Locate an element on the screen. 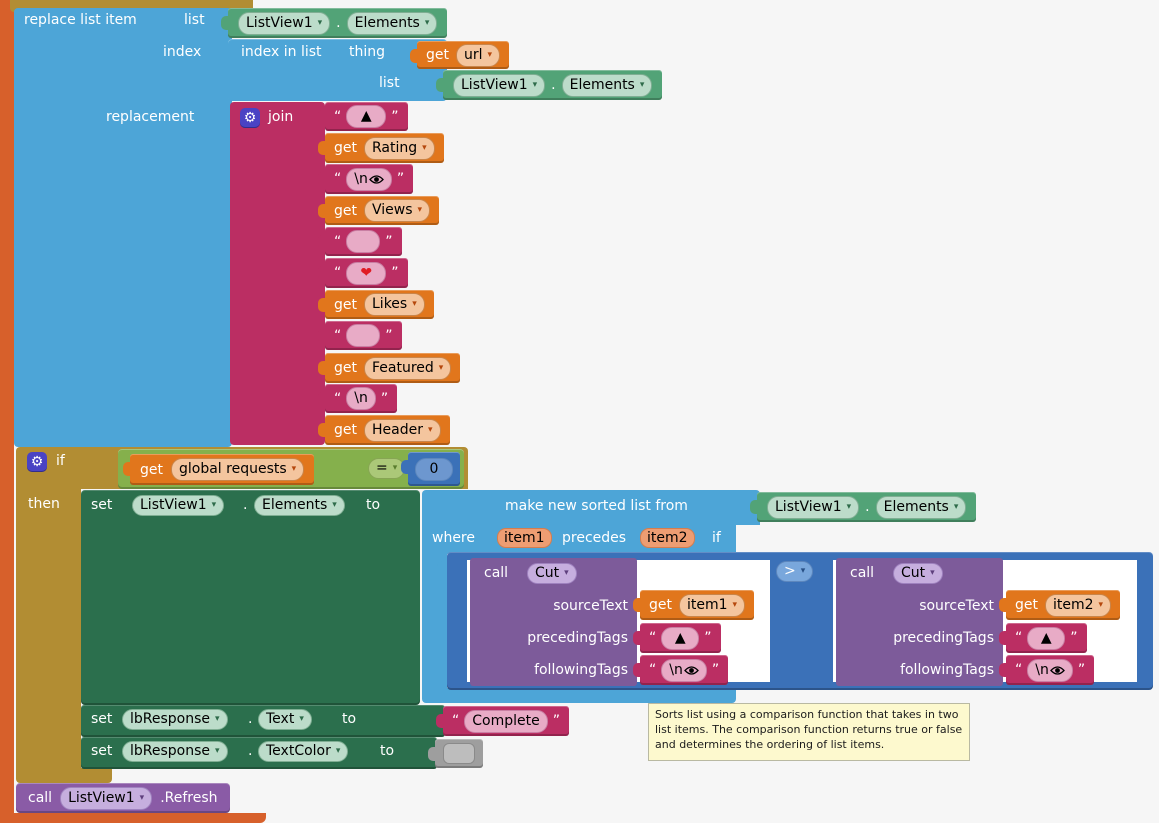  get-rating-block: get Rating ▾ is located at coordinates (381, 148).